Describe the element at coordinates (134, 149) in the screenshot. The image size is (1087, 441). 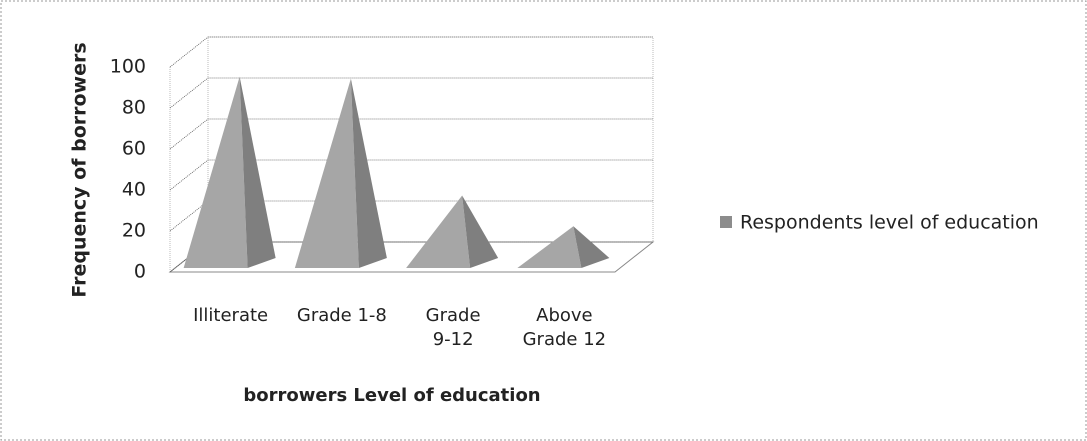
I see `y-tick-label: 60` at that location.